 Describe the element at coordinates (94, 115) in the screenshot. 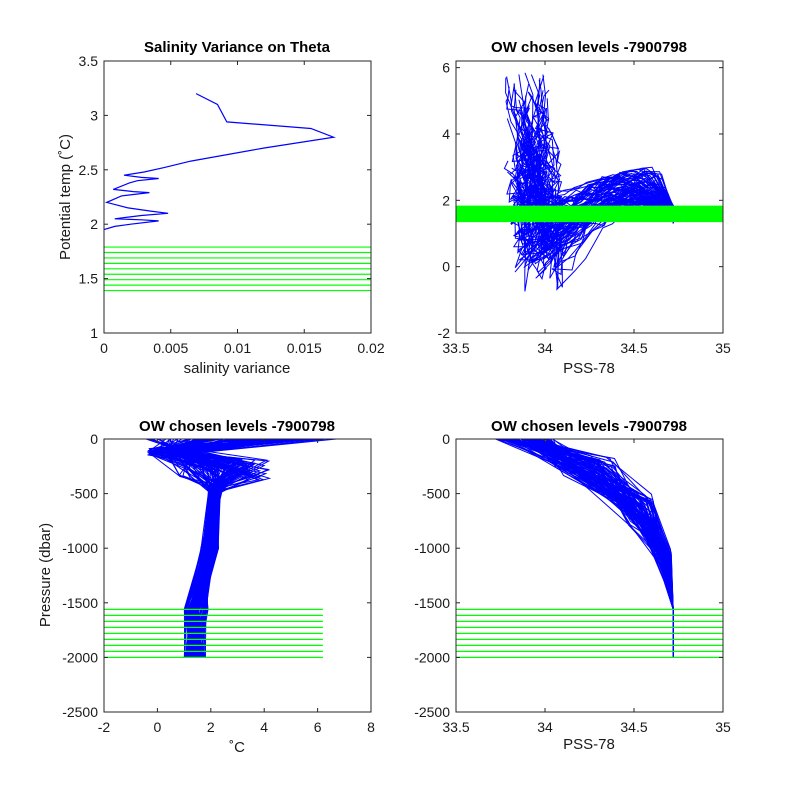

I see `y-tick-label: 3` at that location.